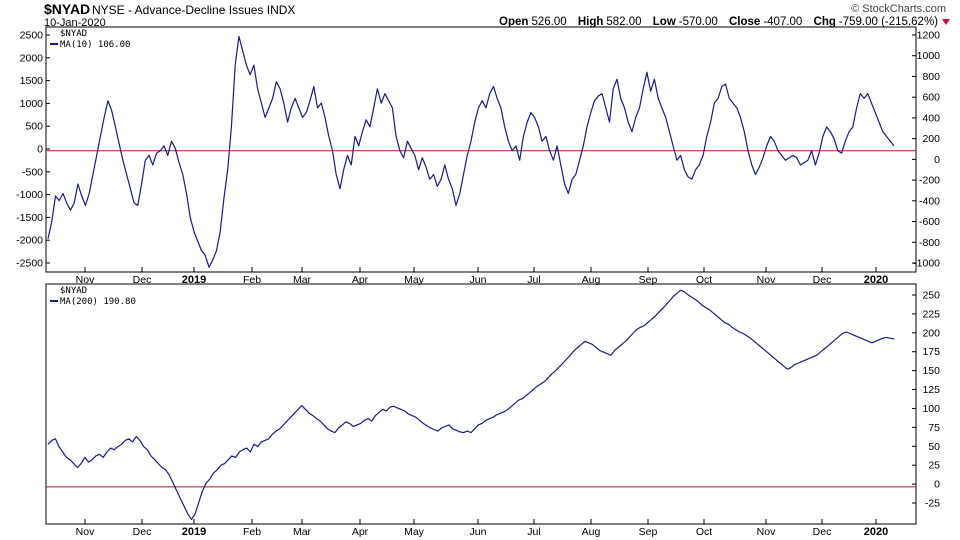 The width and height of the screenshot is (960, 540). Describe the element at coordinates (514, 22) in the screenshot. I see `open-label: Open` at that location.